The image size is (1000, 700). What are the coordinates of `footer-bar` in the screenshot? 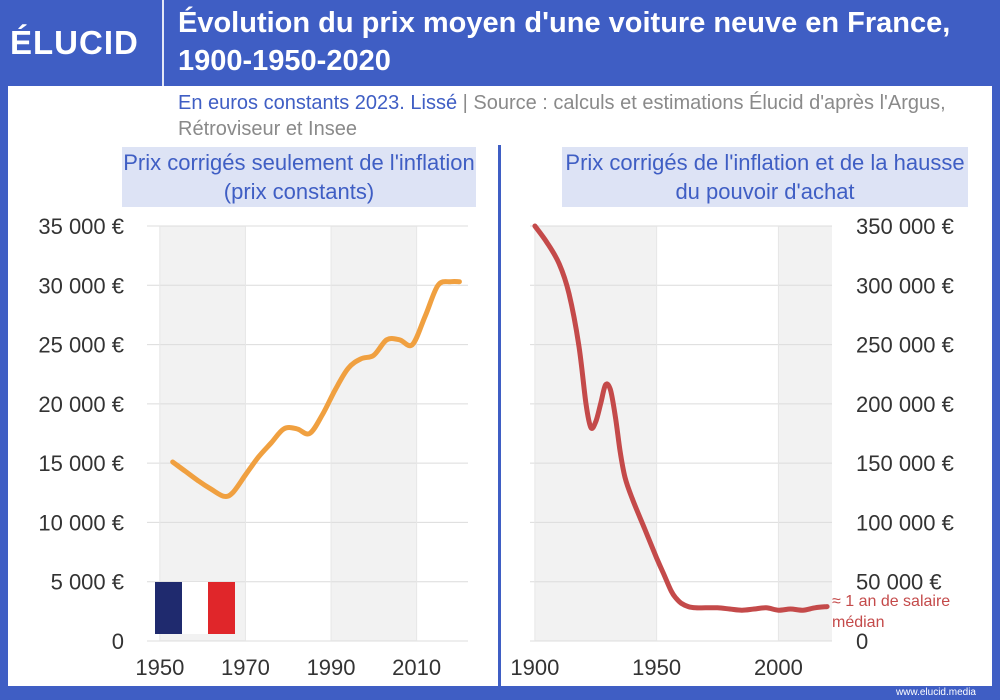 It's located at (500, 693).